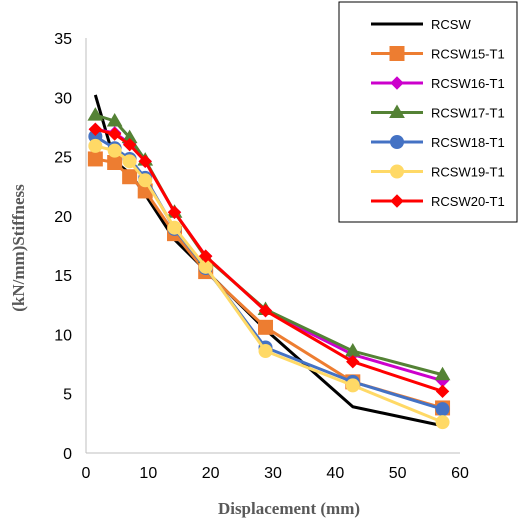  I want to click on y-axis-title: (kN/mm)Stiffness, so click(18, 248).